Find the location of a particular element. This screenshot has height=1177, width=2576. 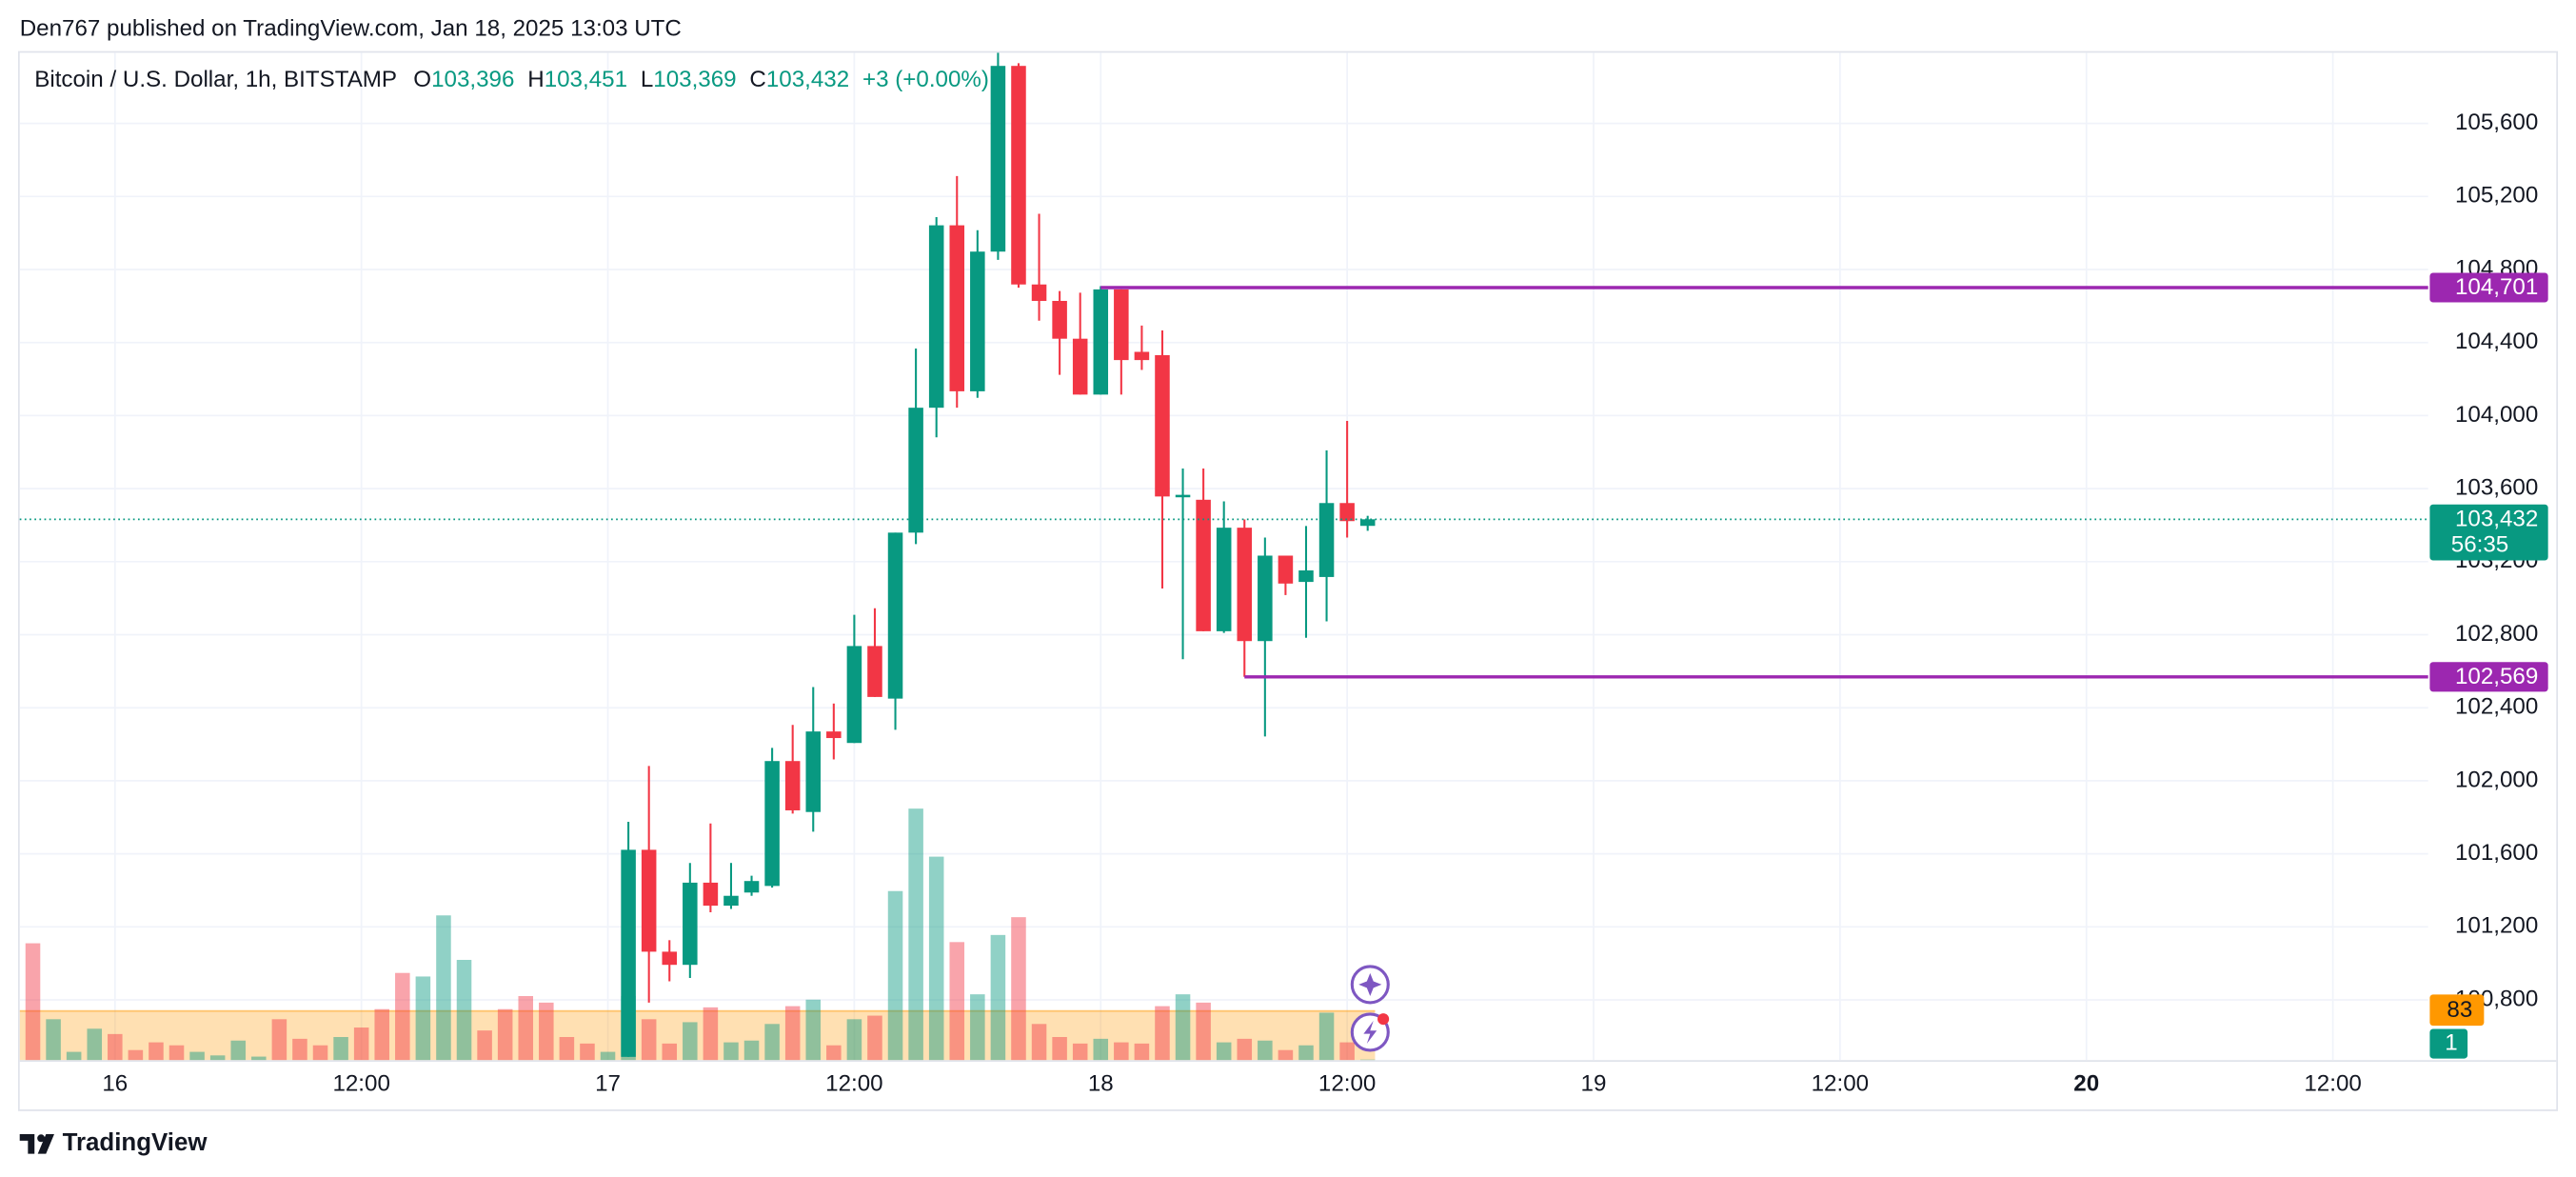

symbol-title: Bitcoin / U.S. Dollar, 1h, BITSTAMP is located at coordinates (215, 79).